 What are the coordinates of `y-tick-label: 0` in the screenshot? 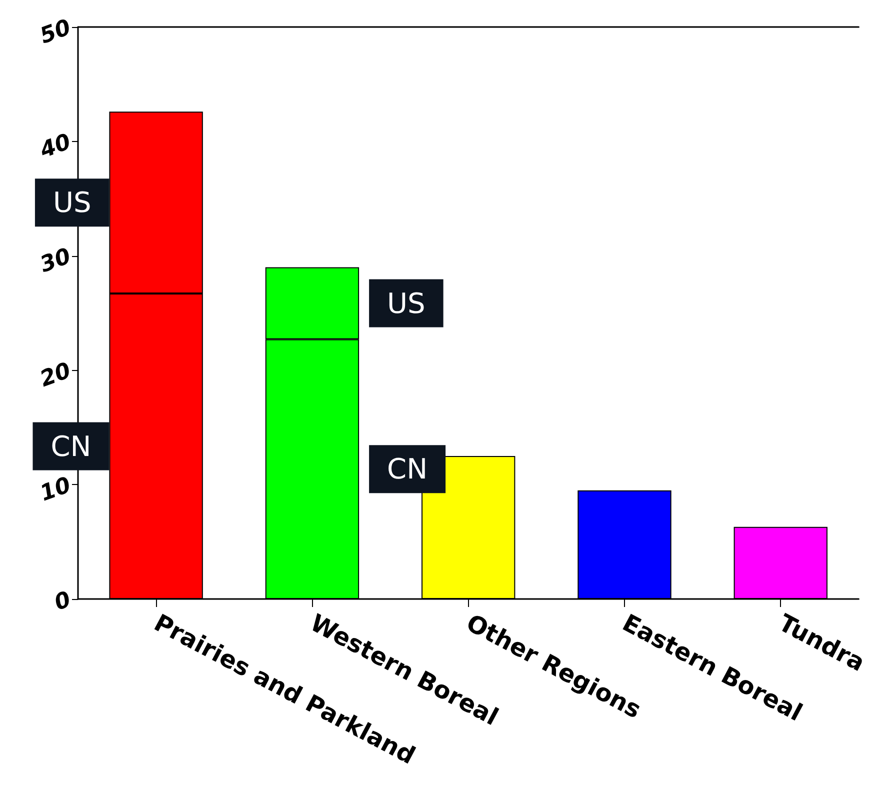 It's located at (62, 601).